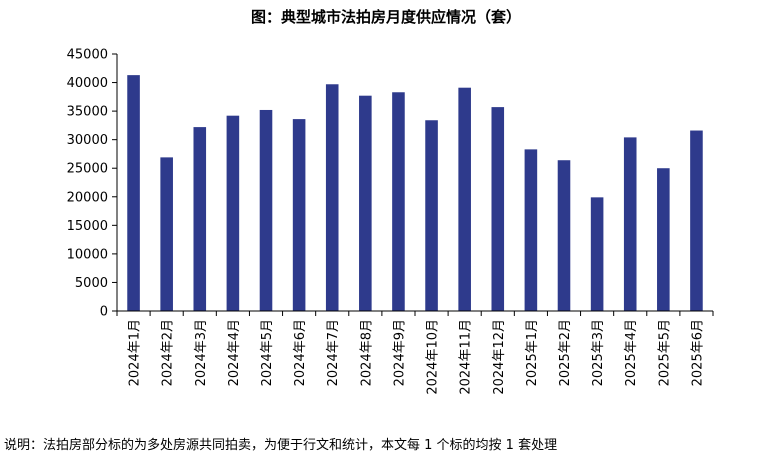 The height and width of the screenshot is (466, 772). Describe the element at coordinates (87, 140) in the screenshot. I see `y-tick-label: 30000` at that location.